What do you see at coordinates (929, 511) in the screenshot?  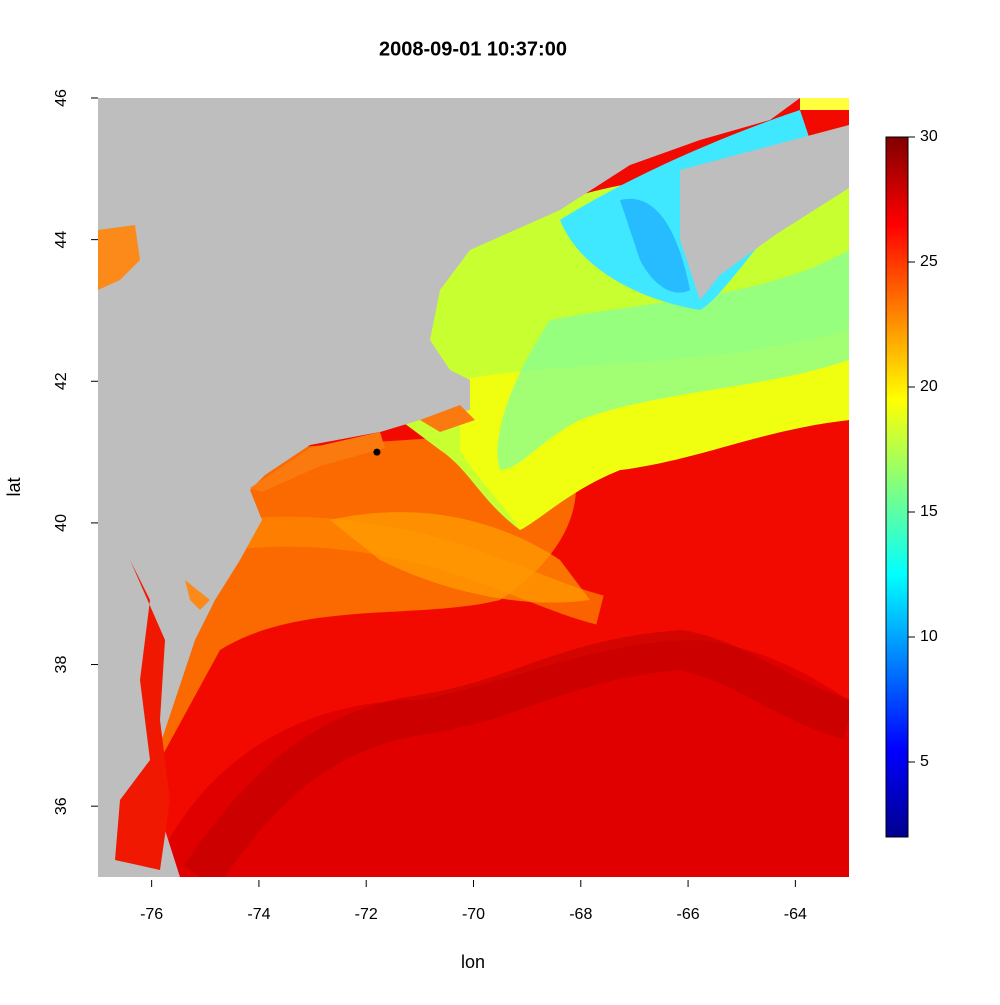 I see `colorbar-tick-label: 15` at bounding box center [929, 511].